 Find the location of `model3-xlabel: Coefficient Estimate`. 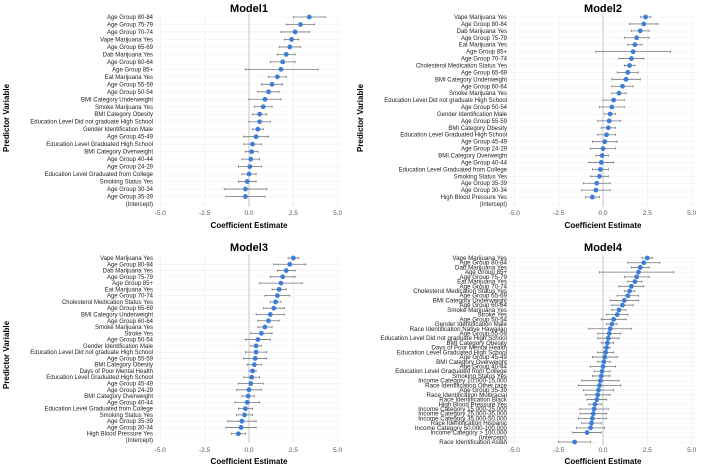

model3-xlabel: Coefficient Estimate is located at coordinates (249, 461).